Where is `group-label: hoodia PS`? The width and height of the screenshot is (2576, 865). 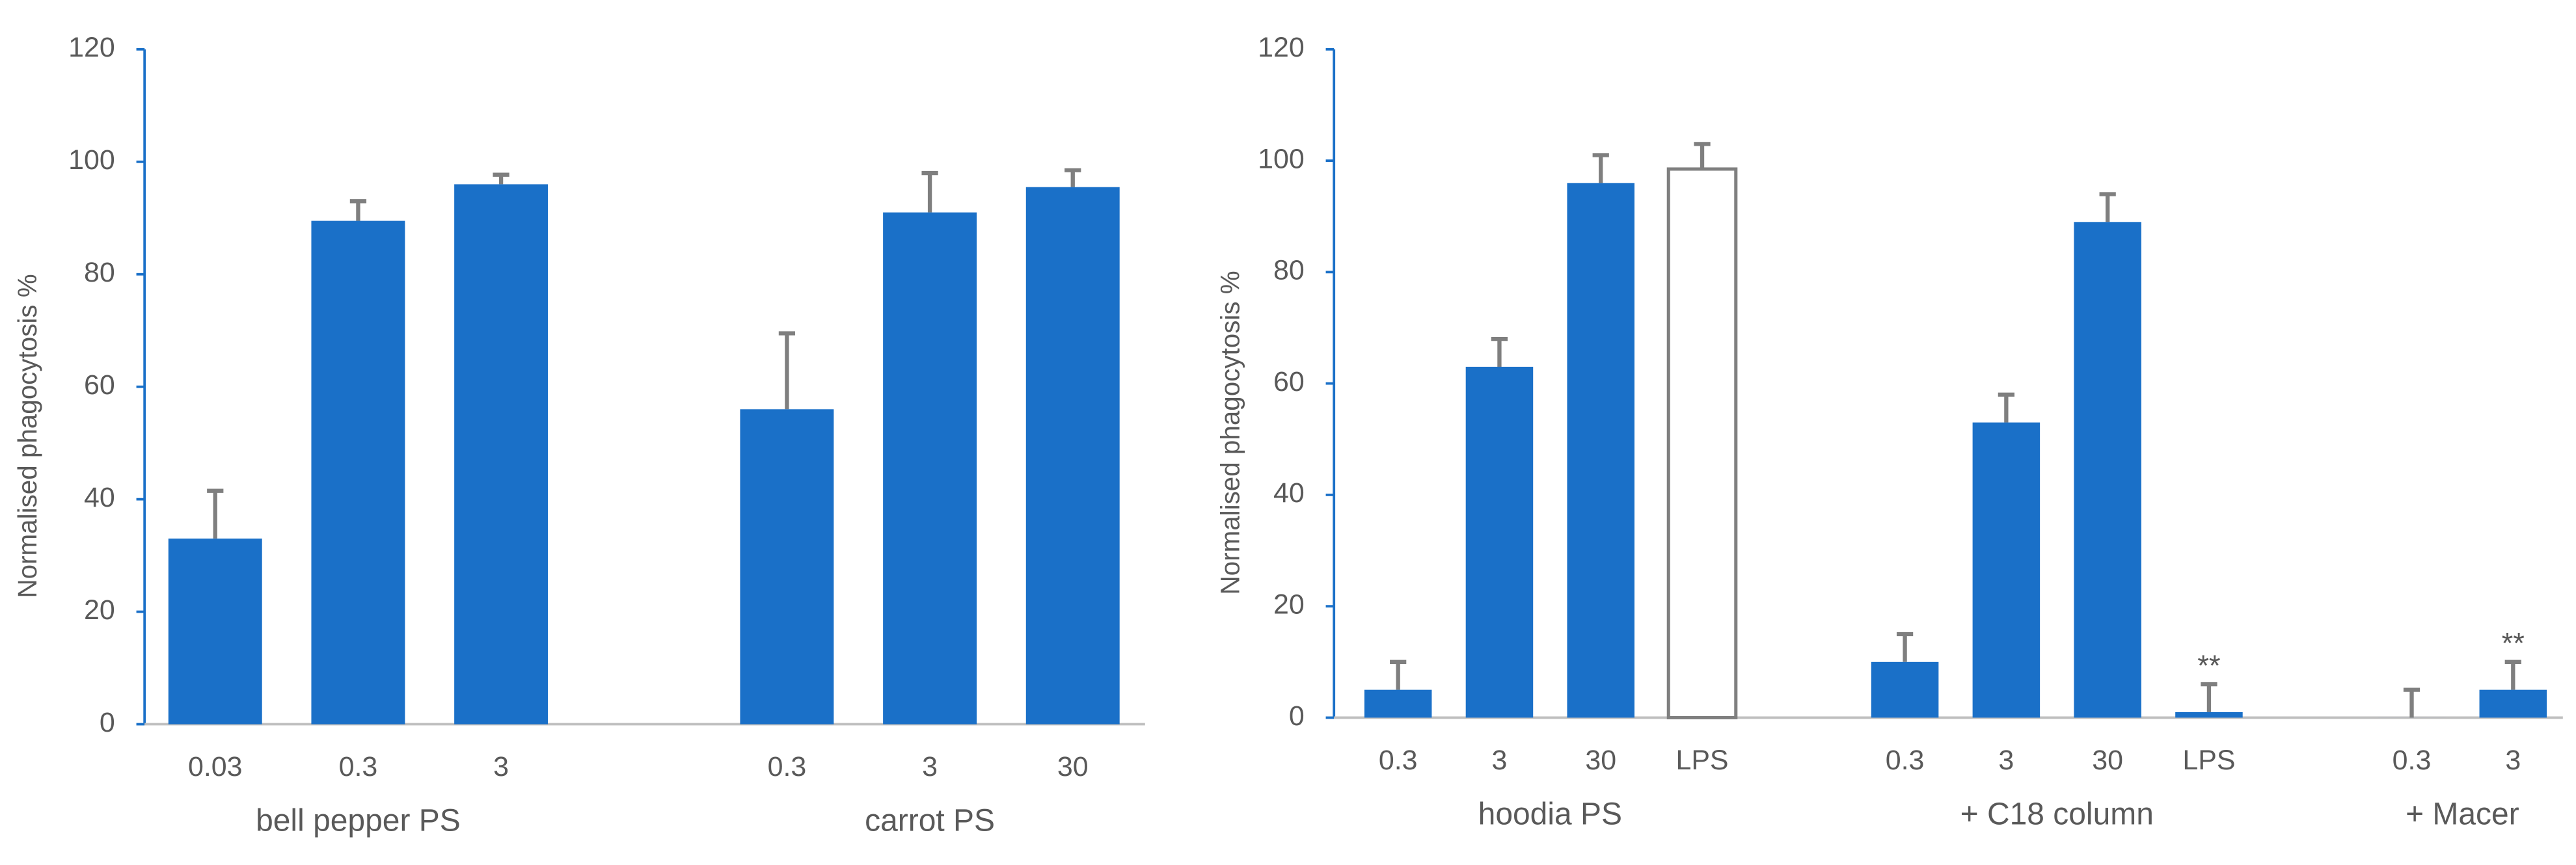
group-label: hoodia PS is located at coordinates (1550, 814).